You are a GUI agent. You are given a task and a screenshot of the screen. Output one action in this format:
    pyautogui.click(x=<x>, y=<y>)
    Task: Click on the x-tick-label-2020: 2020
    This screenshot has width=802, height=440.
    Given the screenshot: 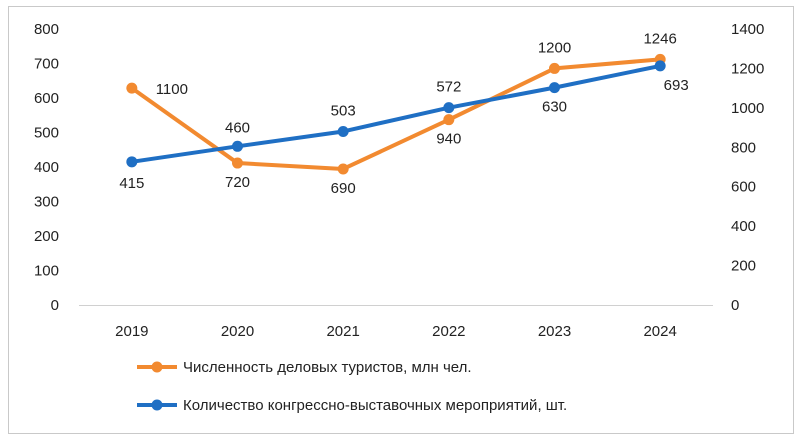 What is the action you would take?
    pyautogui.click(x=237, y=331)
    